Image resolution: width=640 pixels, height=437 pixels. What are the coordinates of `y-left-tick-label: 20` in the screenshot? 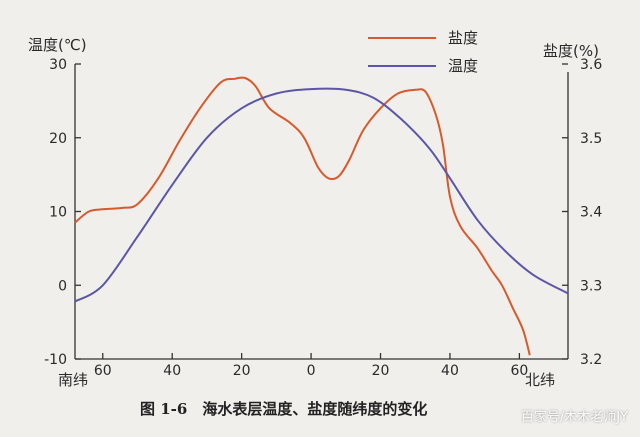 It's located at (58, 139).